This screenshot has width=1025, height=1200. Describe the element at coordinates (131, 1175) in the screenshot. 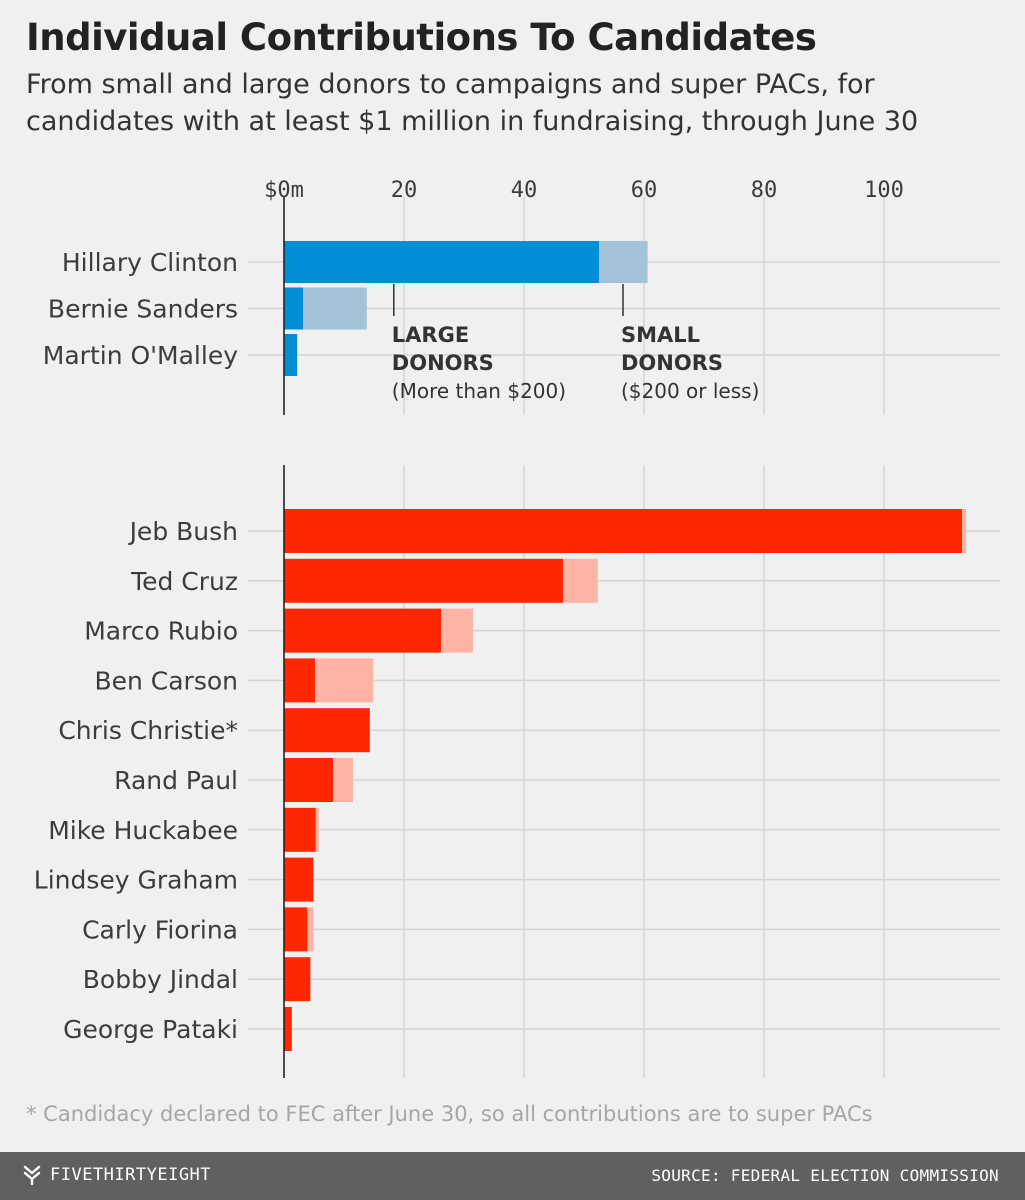

I see `brand-name: FIVETHIRTYEIGHT` at that location.